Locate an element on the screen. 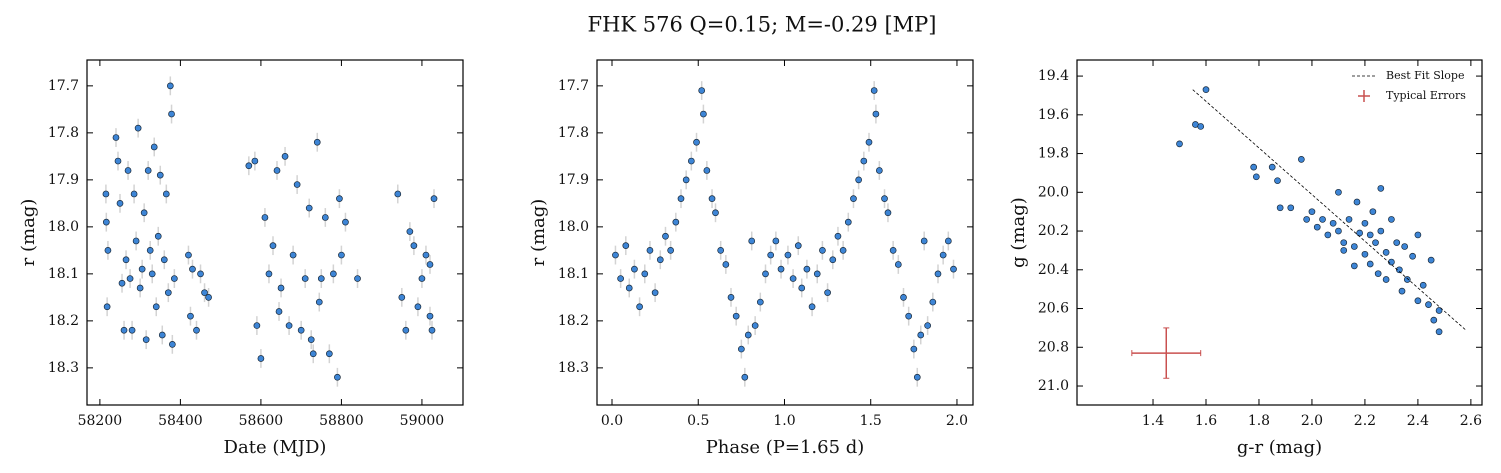 The image size is (1501, 473). x-tick-label: 58600 is located at coordinates (261, 421).